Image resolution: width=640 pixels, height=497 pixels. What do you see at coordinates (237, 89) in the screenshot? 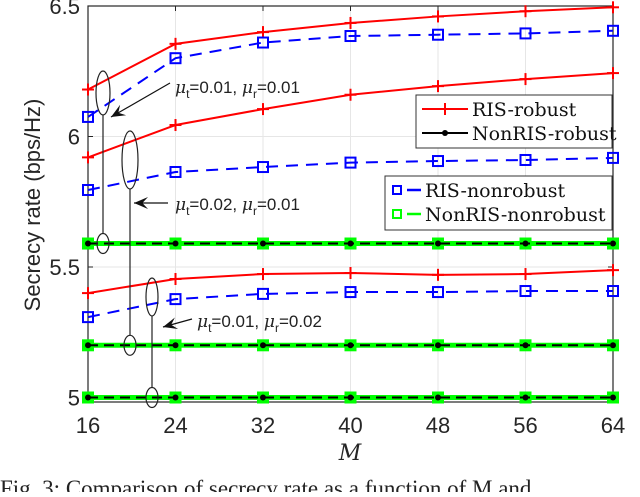
I see `annotation-label: μt=0.01, μr=0.01` at bounding box center [237, 89].